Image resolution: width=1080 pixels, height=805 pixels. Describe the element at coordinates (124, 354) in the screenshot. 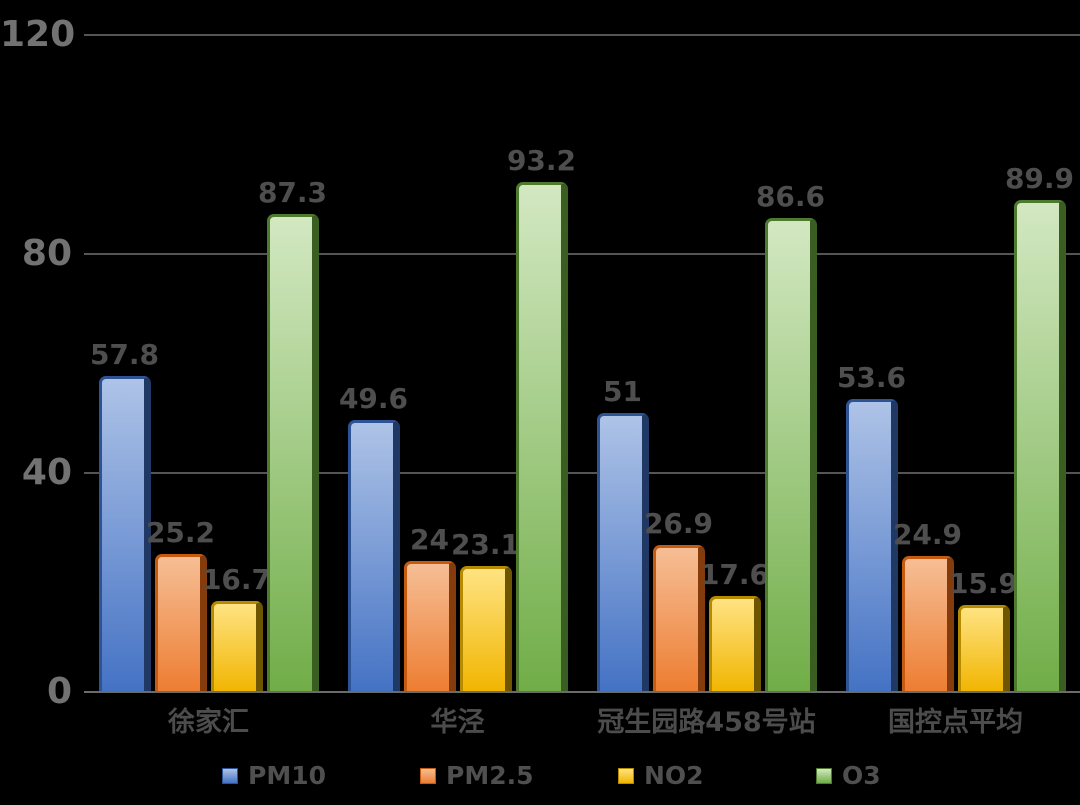

I see `data-label: 57.8` at that location.